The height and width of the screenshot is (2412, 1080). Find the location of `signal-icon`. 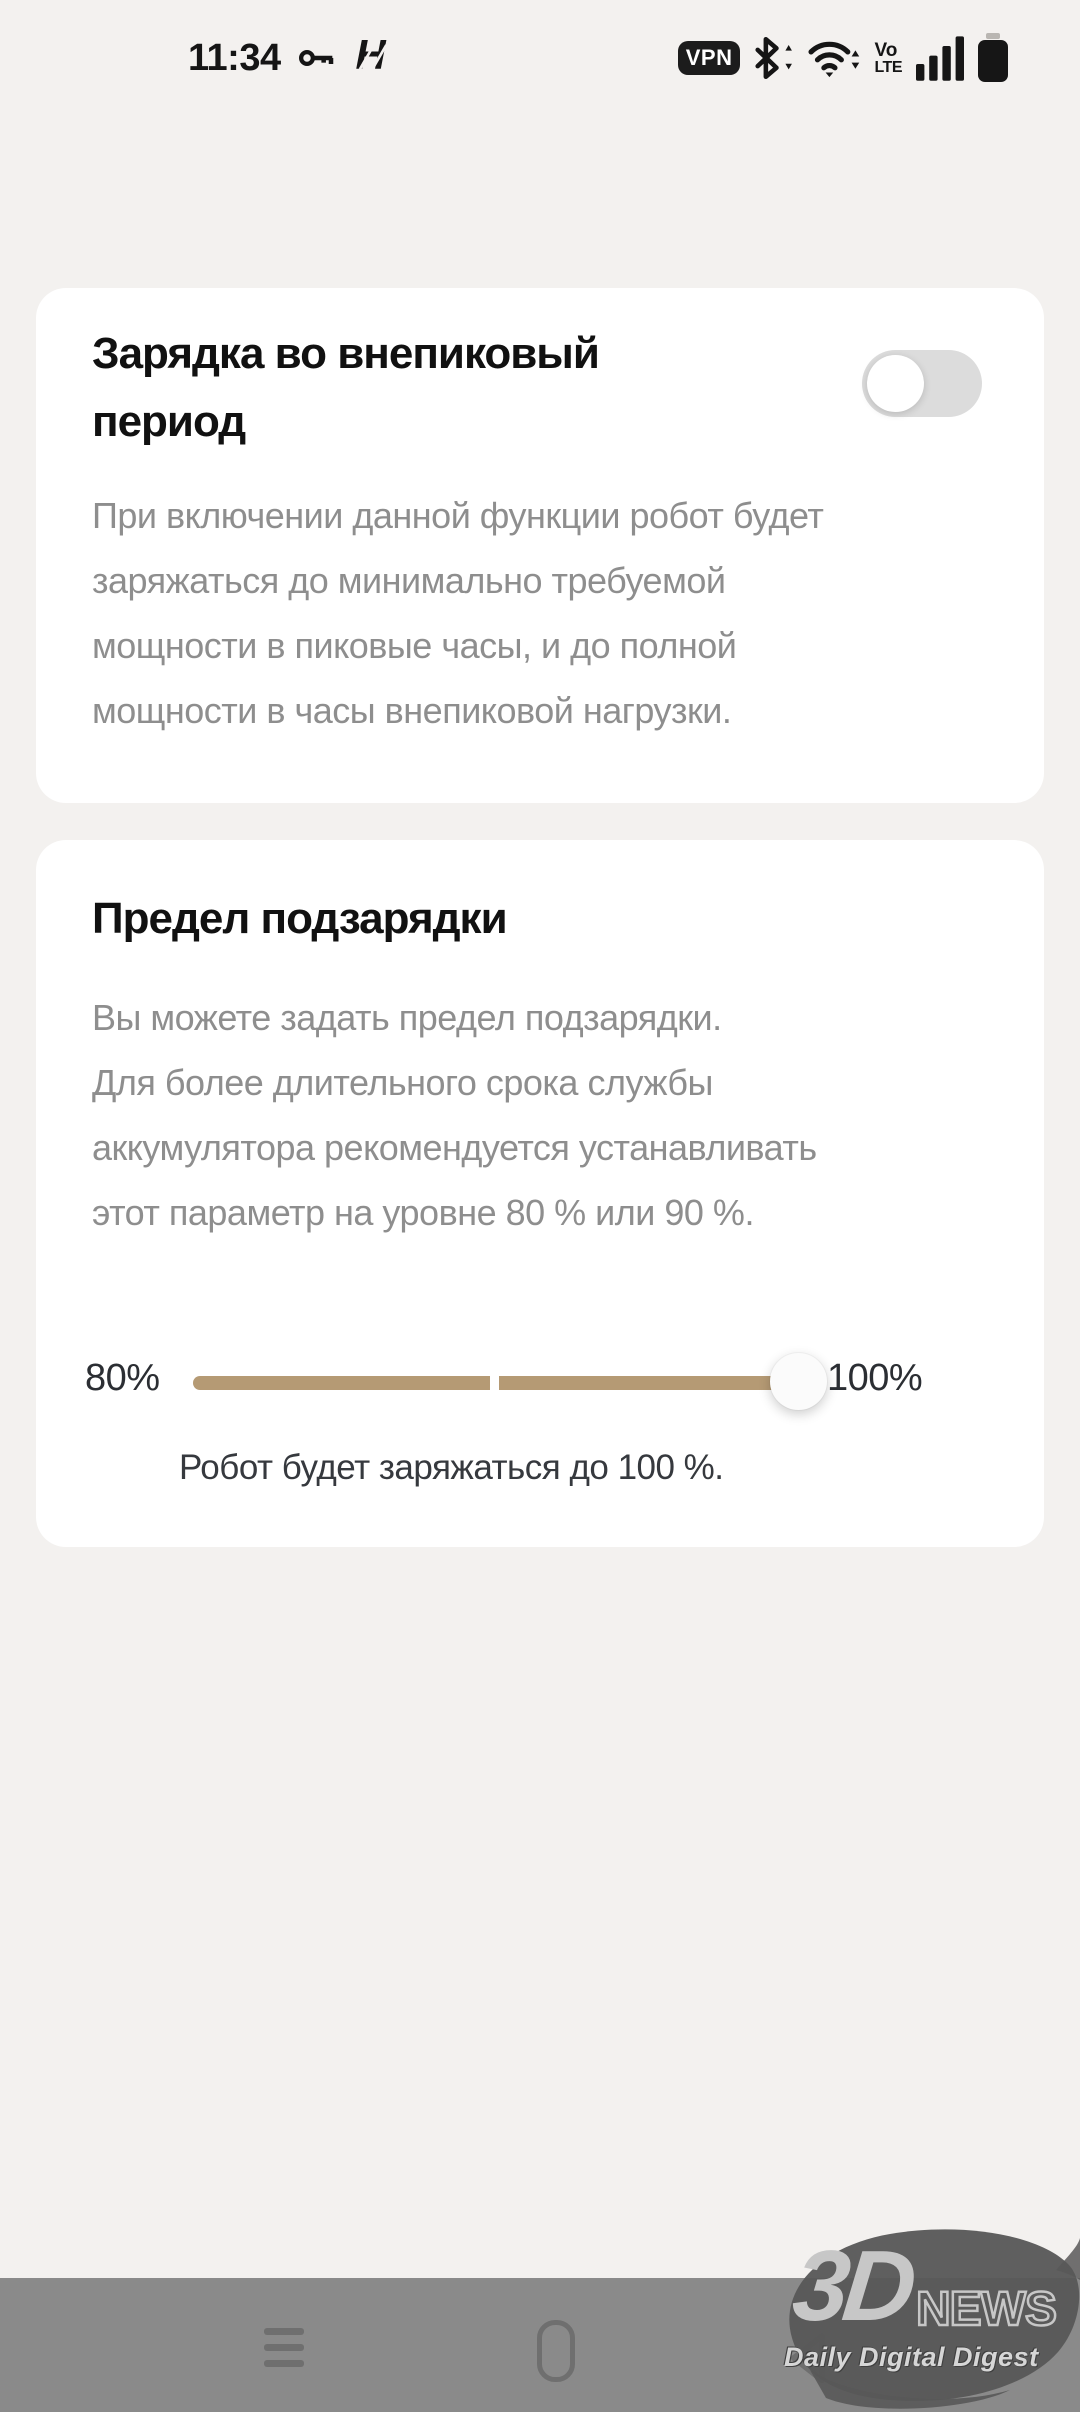

signal-icon is located at coordinates (940, 58).